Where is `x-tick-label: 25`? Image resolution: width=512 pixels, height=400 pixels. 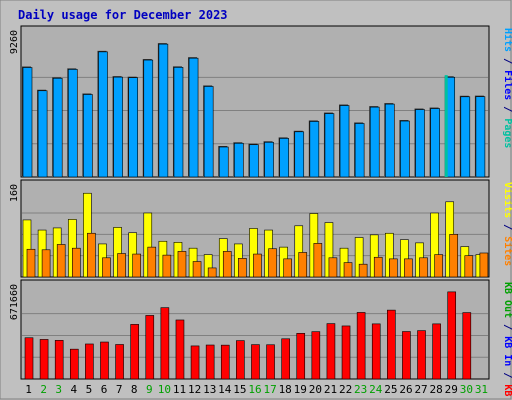 x-tick-label: 25 is located at coordinates (390, 389).